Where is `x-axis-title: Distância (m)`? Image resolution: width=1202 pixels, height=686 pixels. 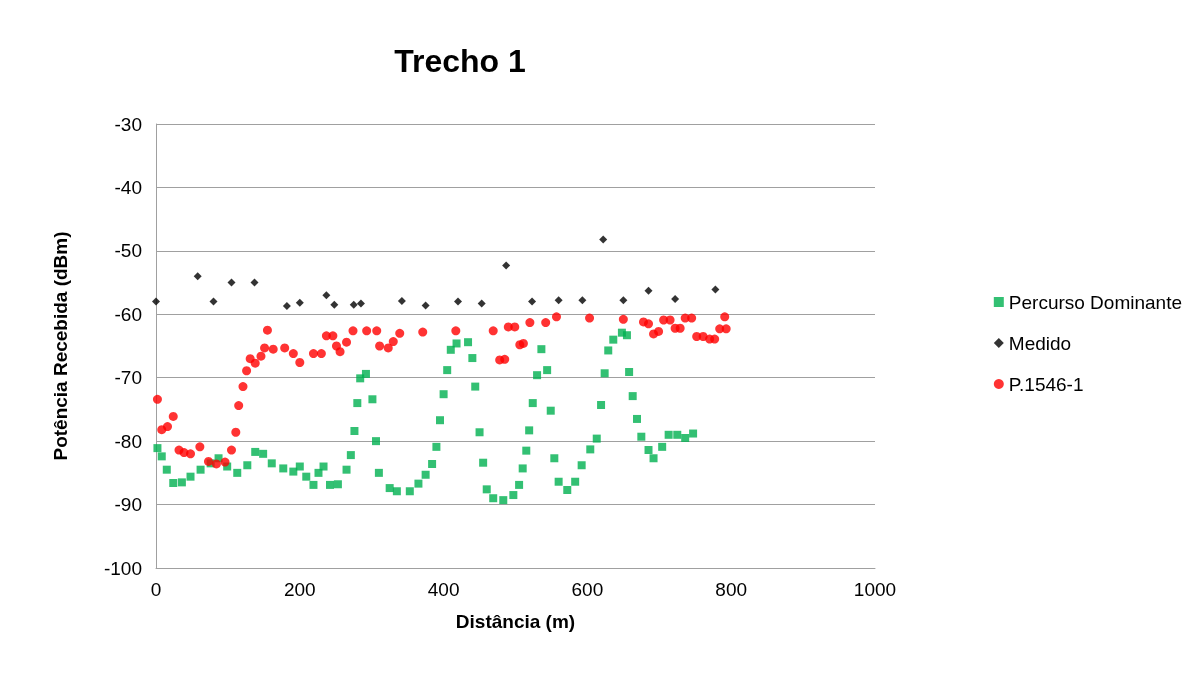
x-axis-title: Distância (m) is located at coordinates (515, 621).